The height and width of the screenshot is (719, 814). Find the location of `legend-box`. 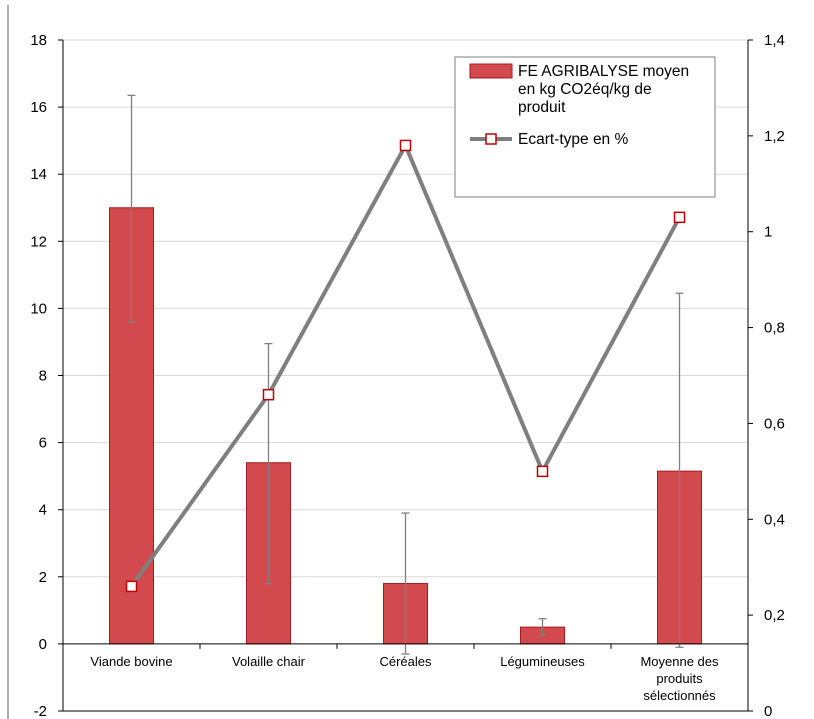

legend-box is located at coordinates (585, 127).